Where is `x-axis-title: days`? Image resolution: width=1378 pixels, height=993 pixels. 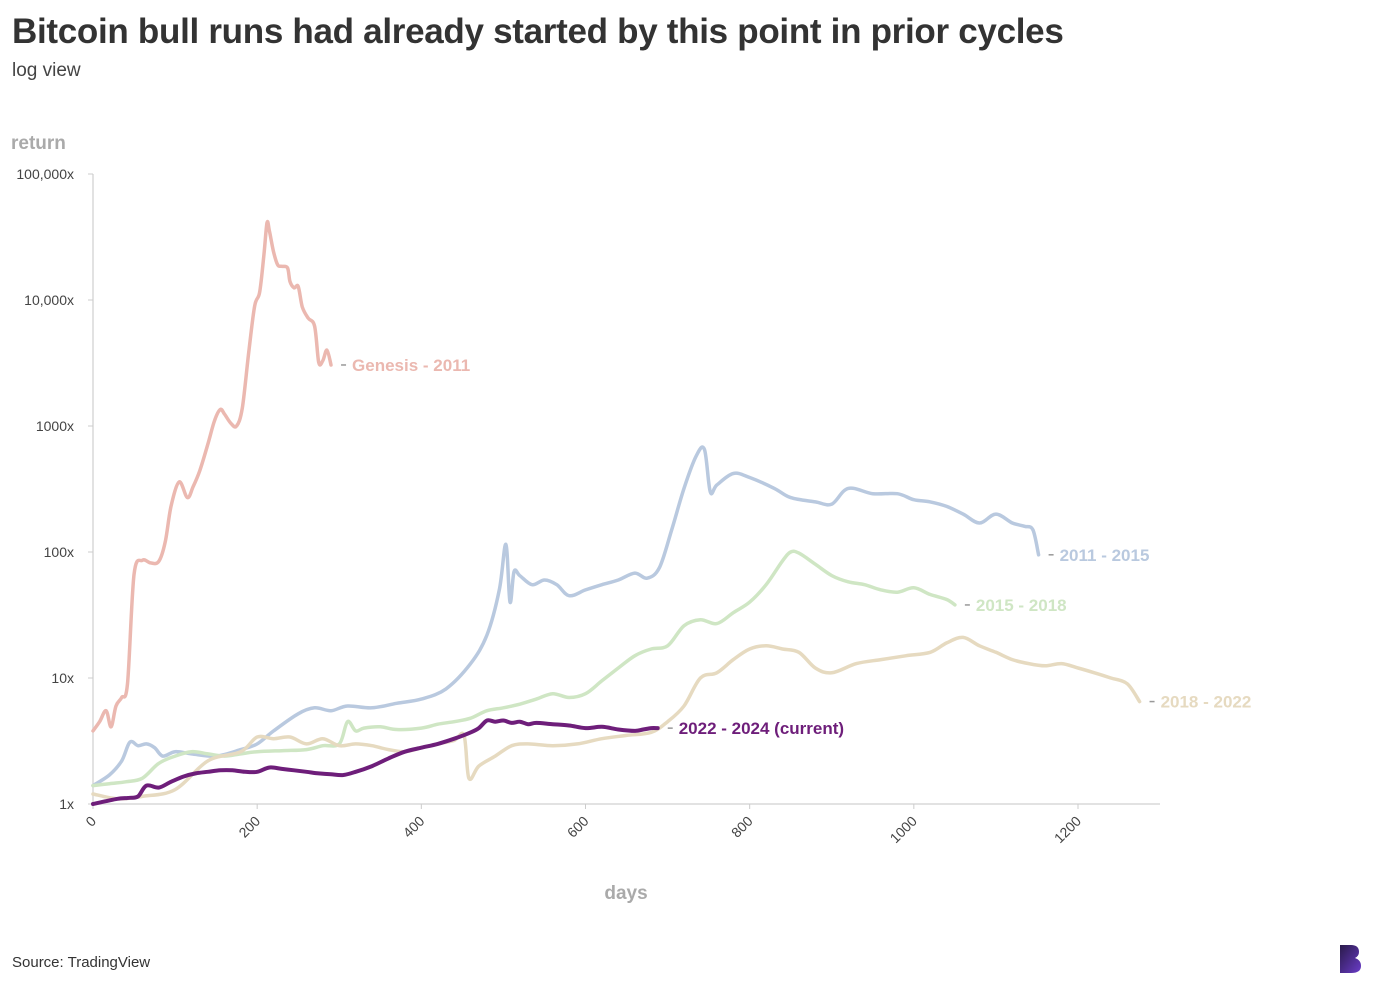
x-axis-title: days is located at coordinates (625, 893).